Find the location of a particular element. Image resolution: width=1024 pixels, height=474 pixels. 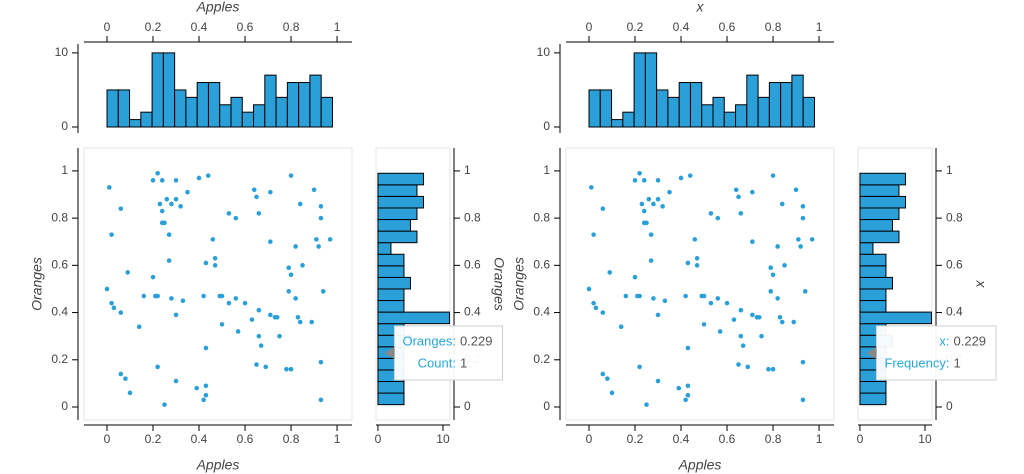

y-tick-label: 0.8 is located at coordinates (59, 217).